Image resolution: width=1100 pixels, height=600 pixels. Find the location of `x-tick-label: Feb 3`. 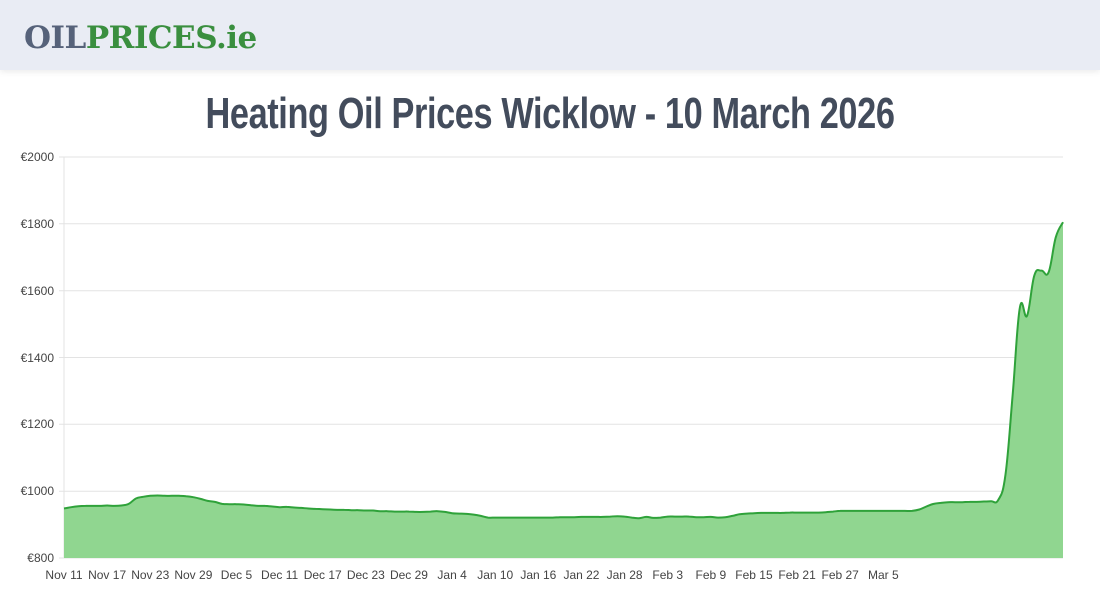

x-tick-label: Feb 3 is located at coordinates (668, 575).